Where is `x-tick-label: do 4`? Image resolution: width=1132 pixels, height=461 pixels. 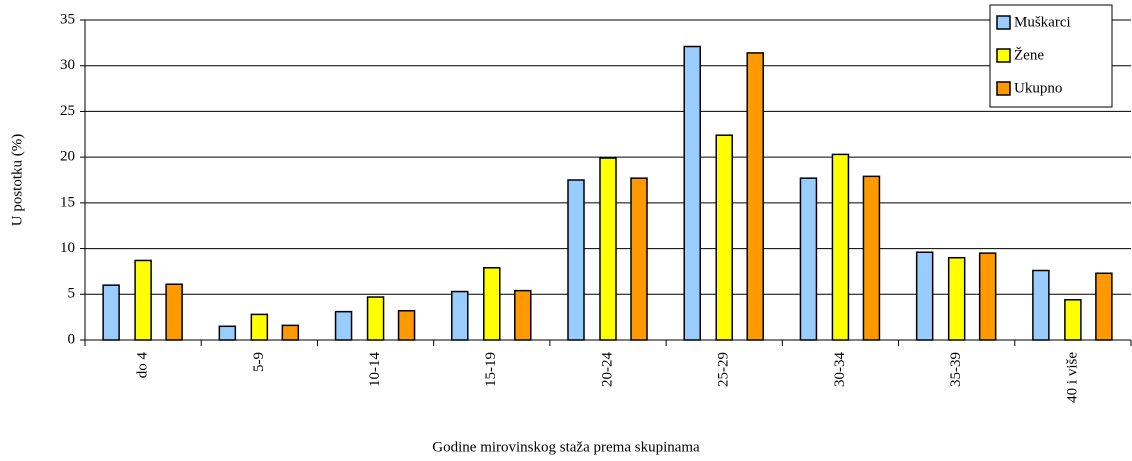 x-tick-label: do 4 is located at coordinates (143, 365).